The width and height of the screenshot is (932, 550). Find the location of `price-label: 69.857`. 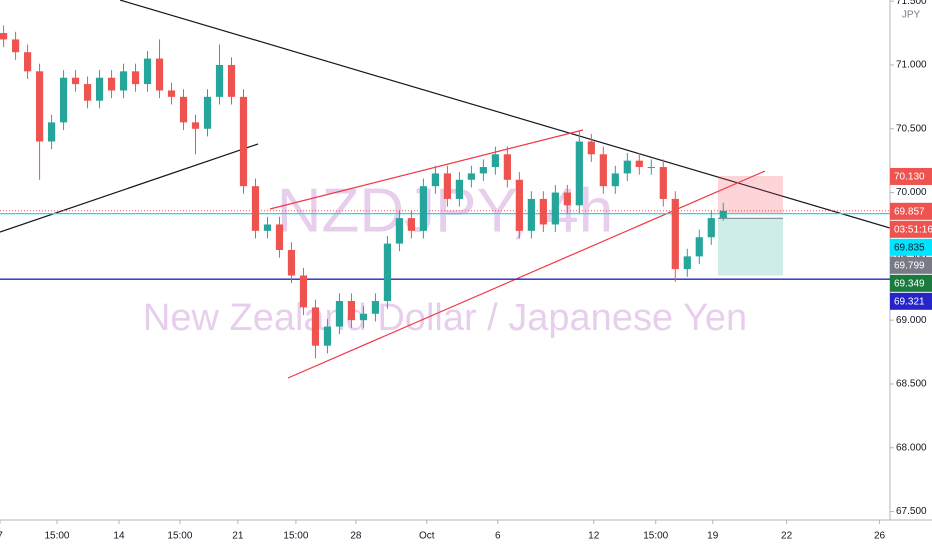

price-label: 69.857 is located at coordinates (911, 211).